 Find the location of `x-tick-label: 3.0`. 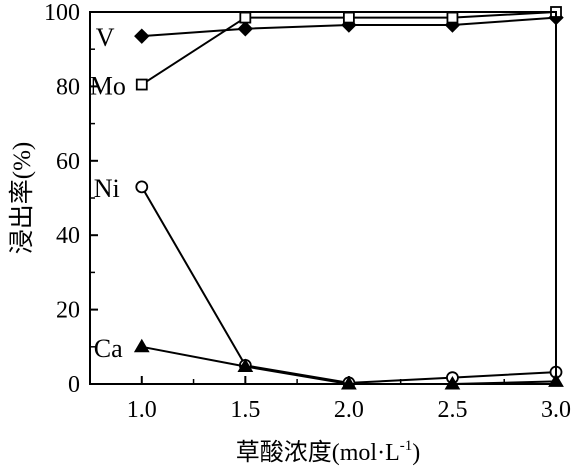

x-tick-label: 3.0 is located at coordinates (556, 410).